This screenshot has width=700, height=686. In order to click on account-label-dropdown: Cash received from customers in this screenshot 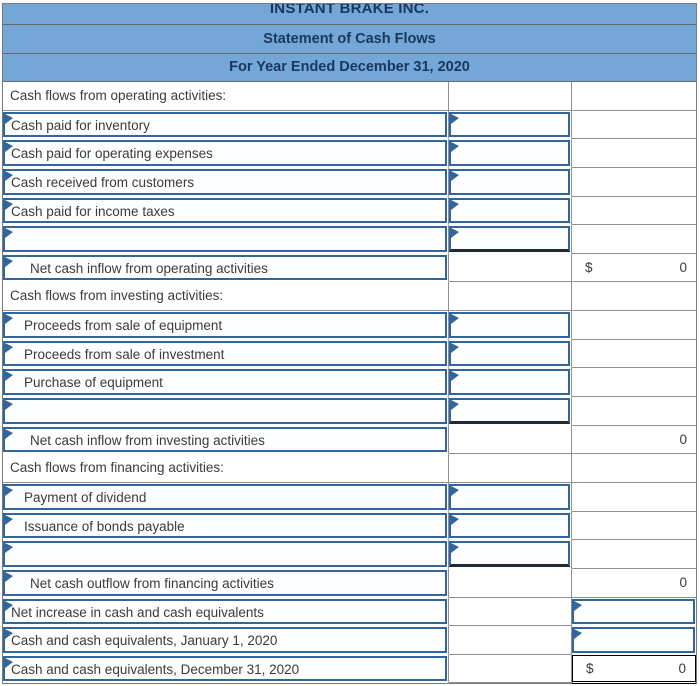, I will do `click(225, 181)`.